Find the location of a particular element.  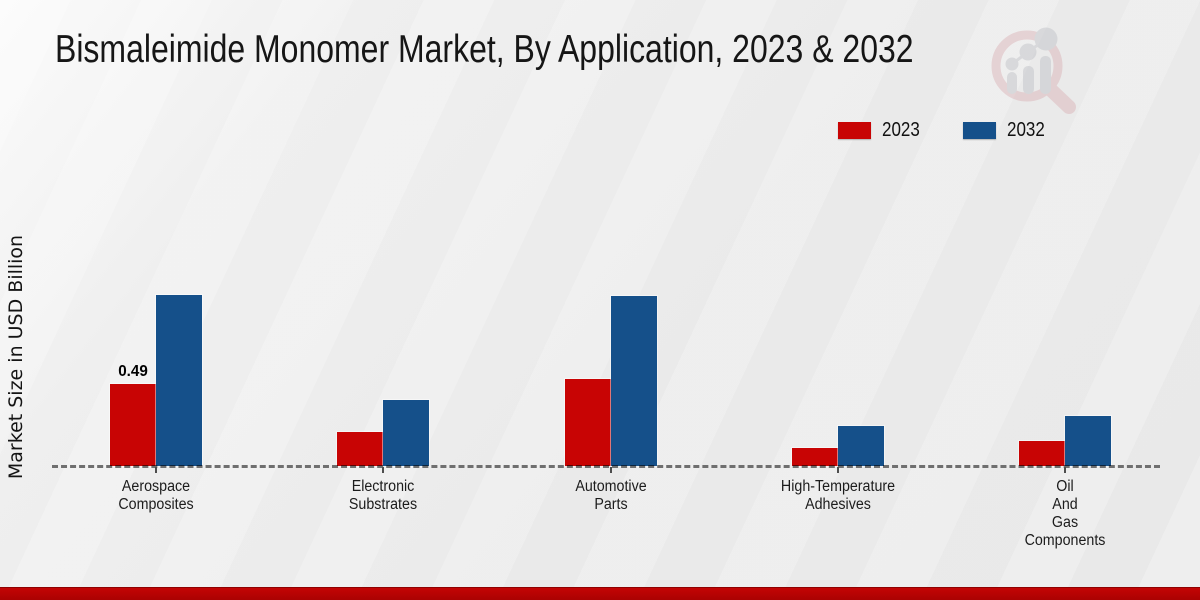

bar-2032-oil-and-gas-components is located at coordinates (1088, 441).